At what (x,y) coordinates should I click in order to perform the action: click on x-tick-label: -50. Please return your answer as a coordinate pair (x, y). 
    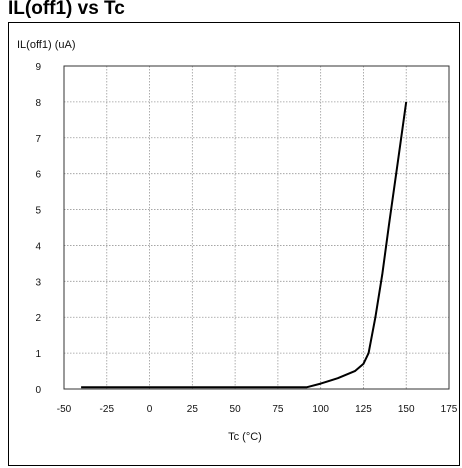
    Looking at the image, I should click on (64, 409).